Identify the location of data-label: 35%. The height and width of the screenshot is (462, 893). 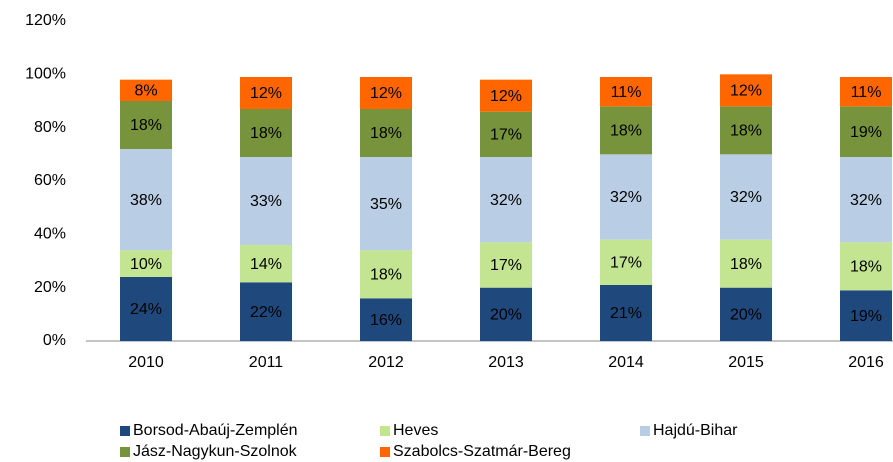
(386, 204).